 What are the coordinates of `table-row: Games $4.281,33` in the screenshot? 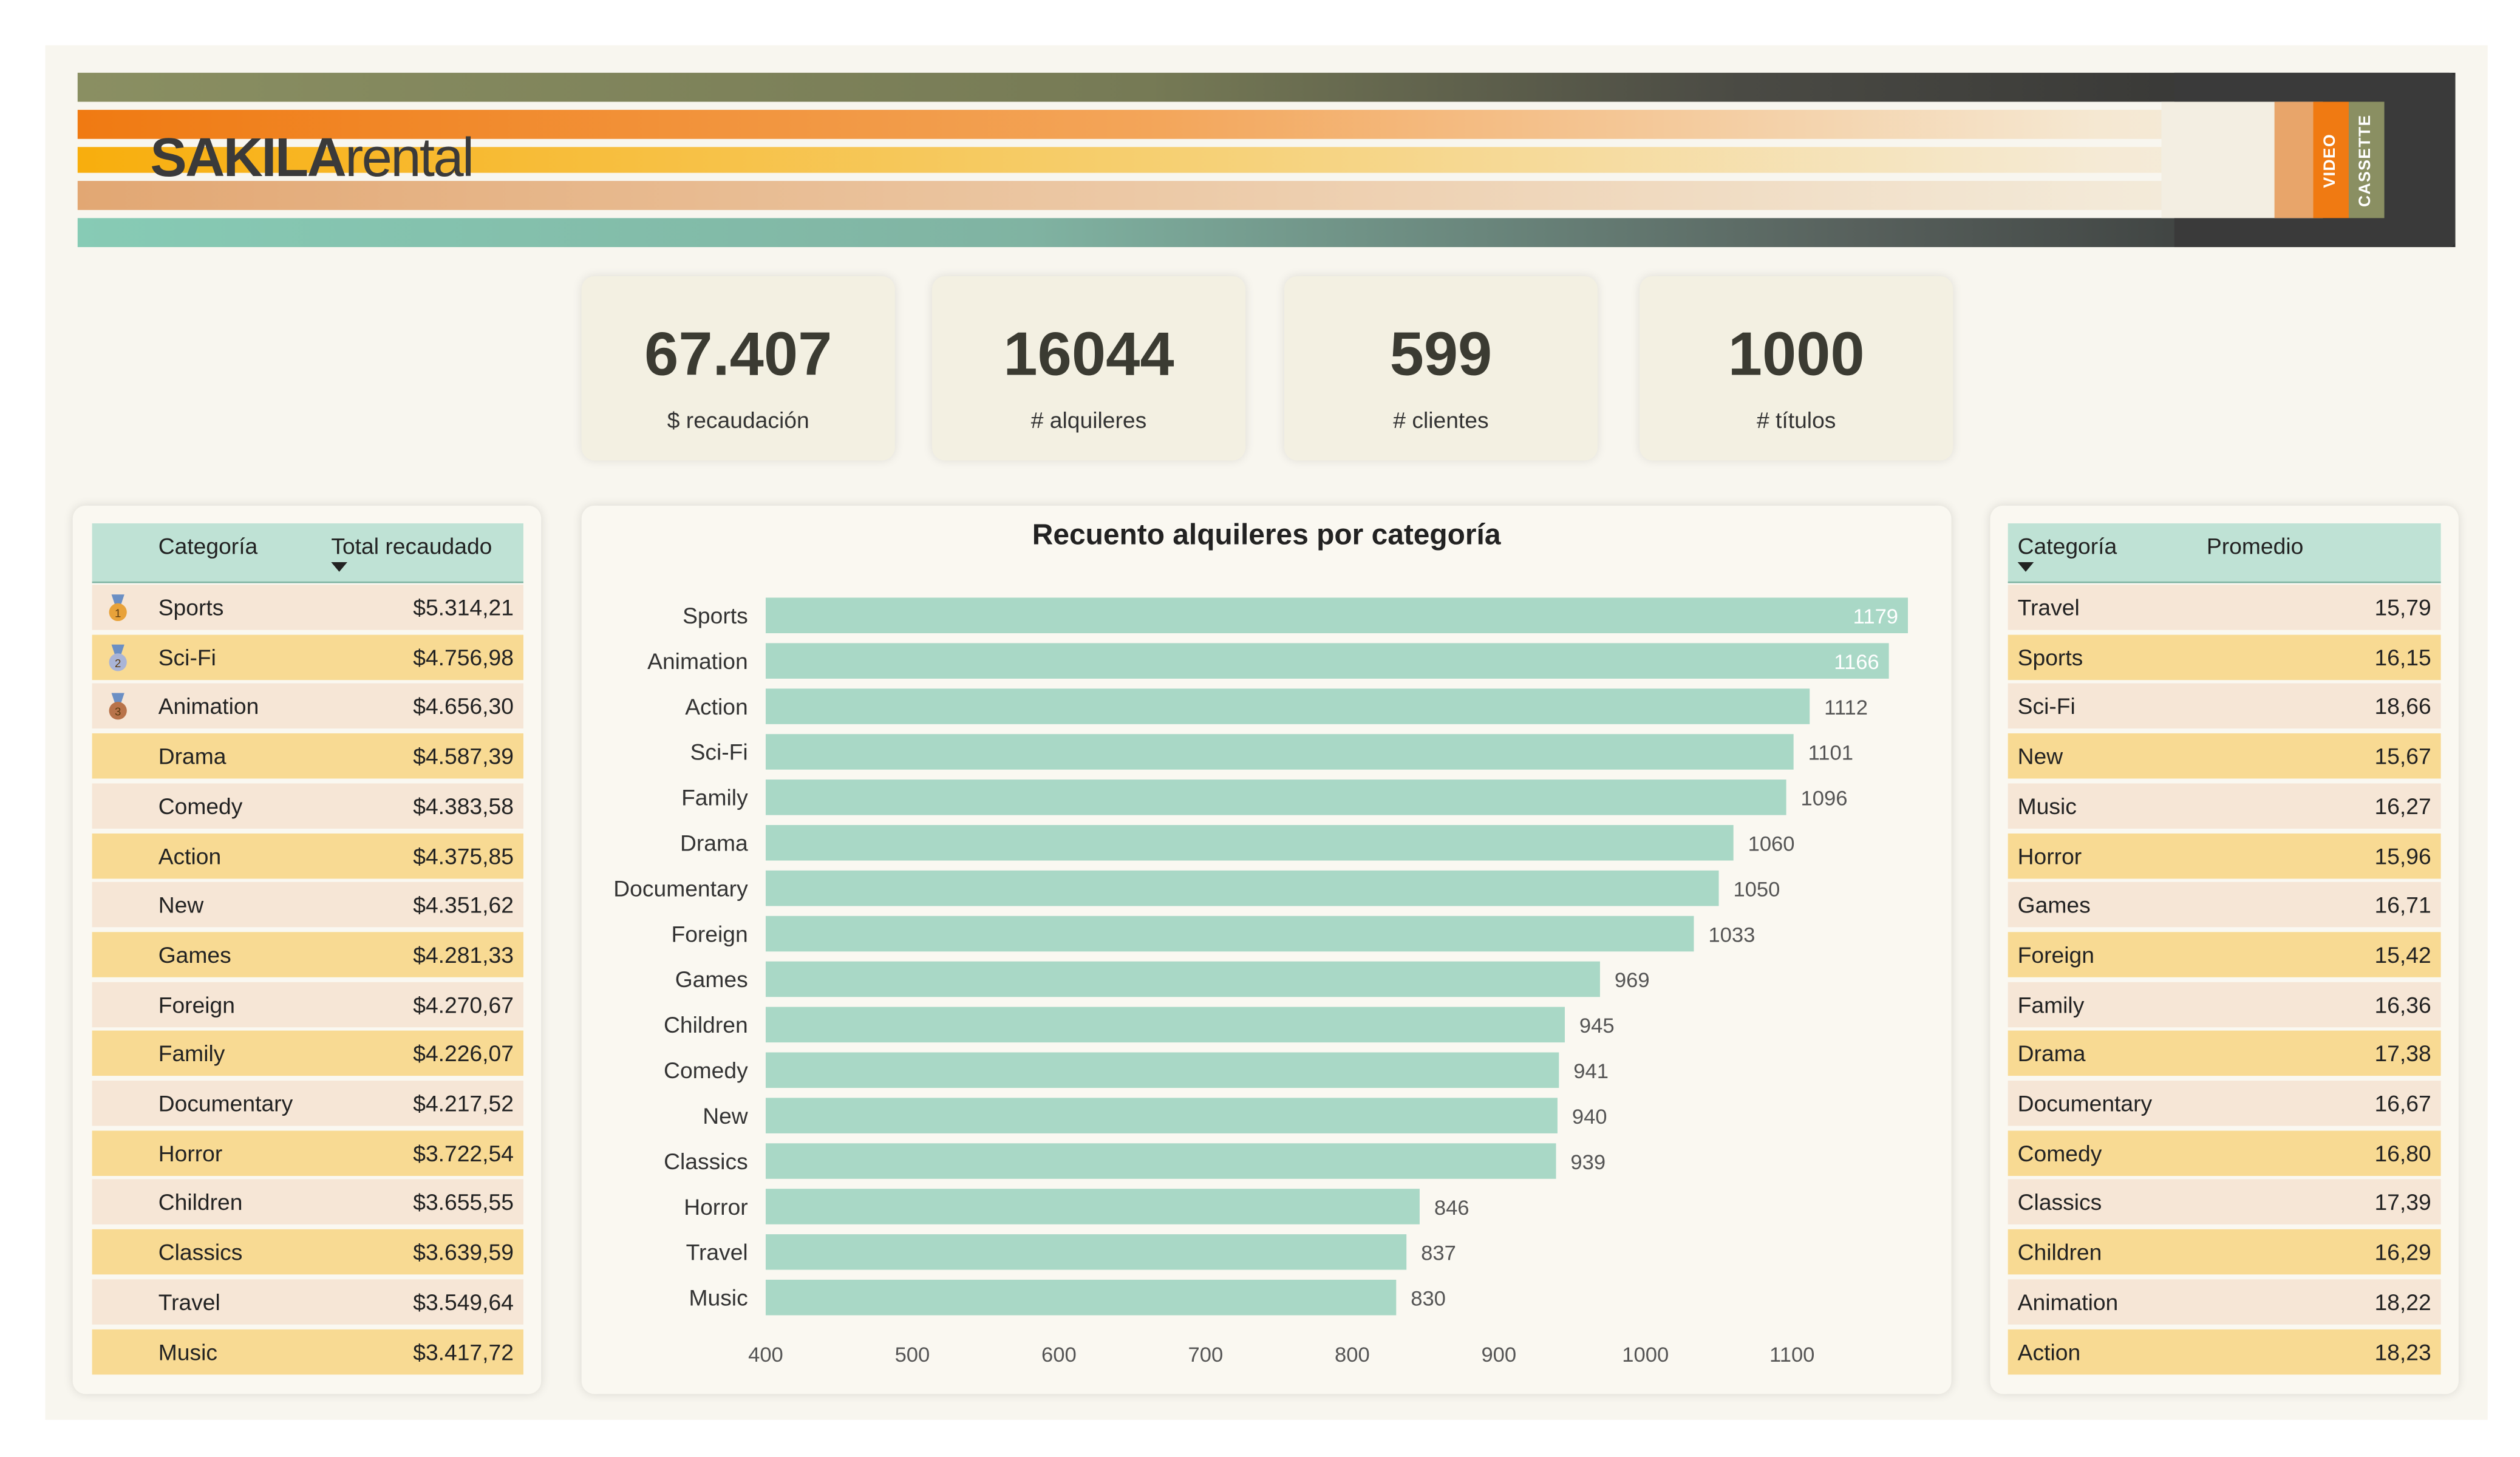 It's located at (307, 954).